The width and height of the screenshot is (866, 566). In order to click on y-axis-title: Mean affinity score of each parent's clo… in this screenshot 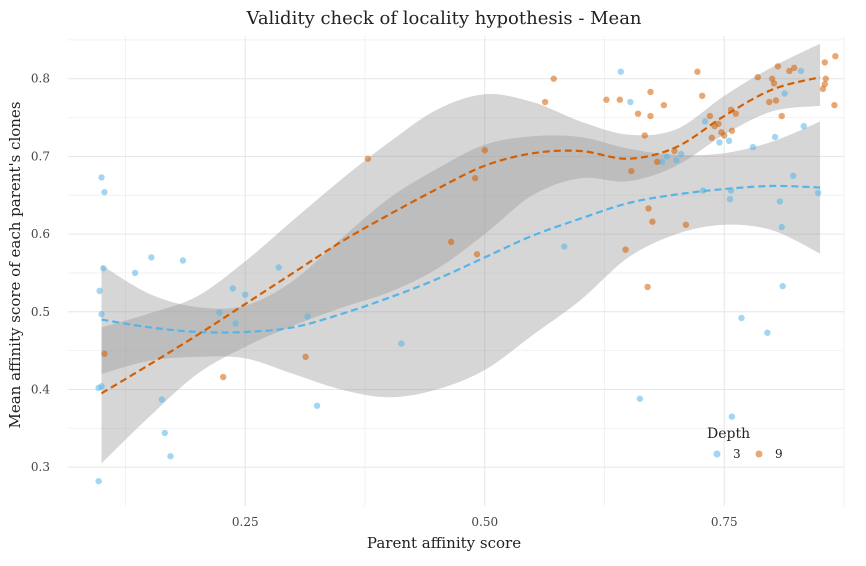, I will do `click(15, 264)`.